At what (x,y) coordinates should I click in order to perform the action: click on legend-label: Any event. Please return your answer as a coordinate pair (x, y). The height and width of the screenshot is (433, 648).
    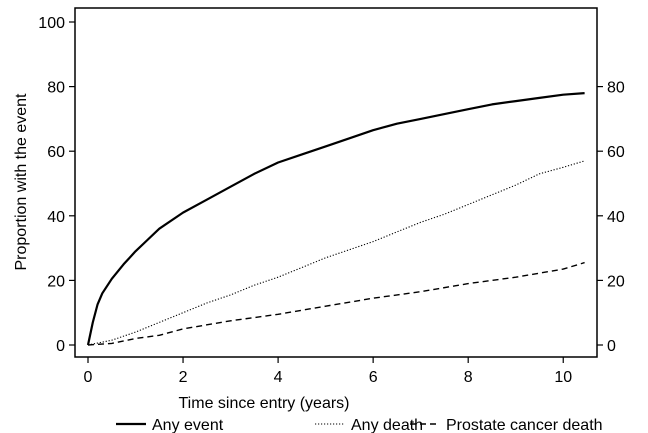
    Looking at the image, I should click on (188, 425).